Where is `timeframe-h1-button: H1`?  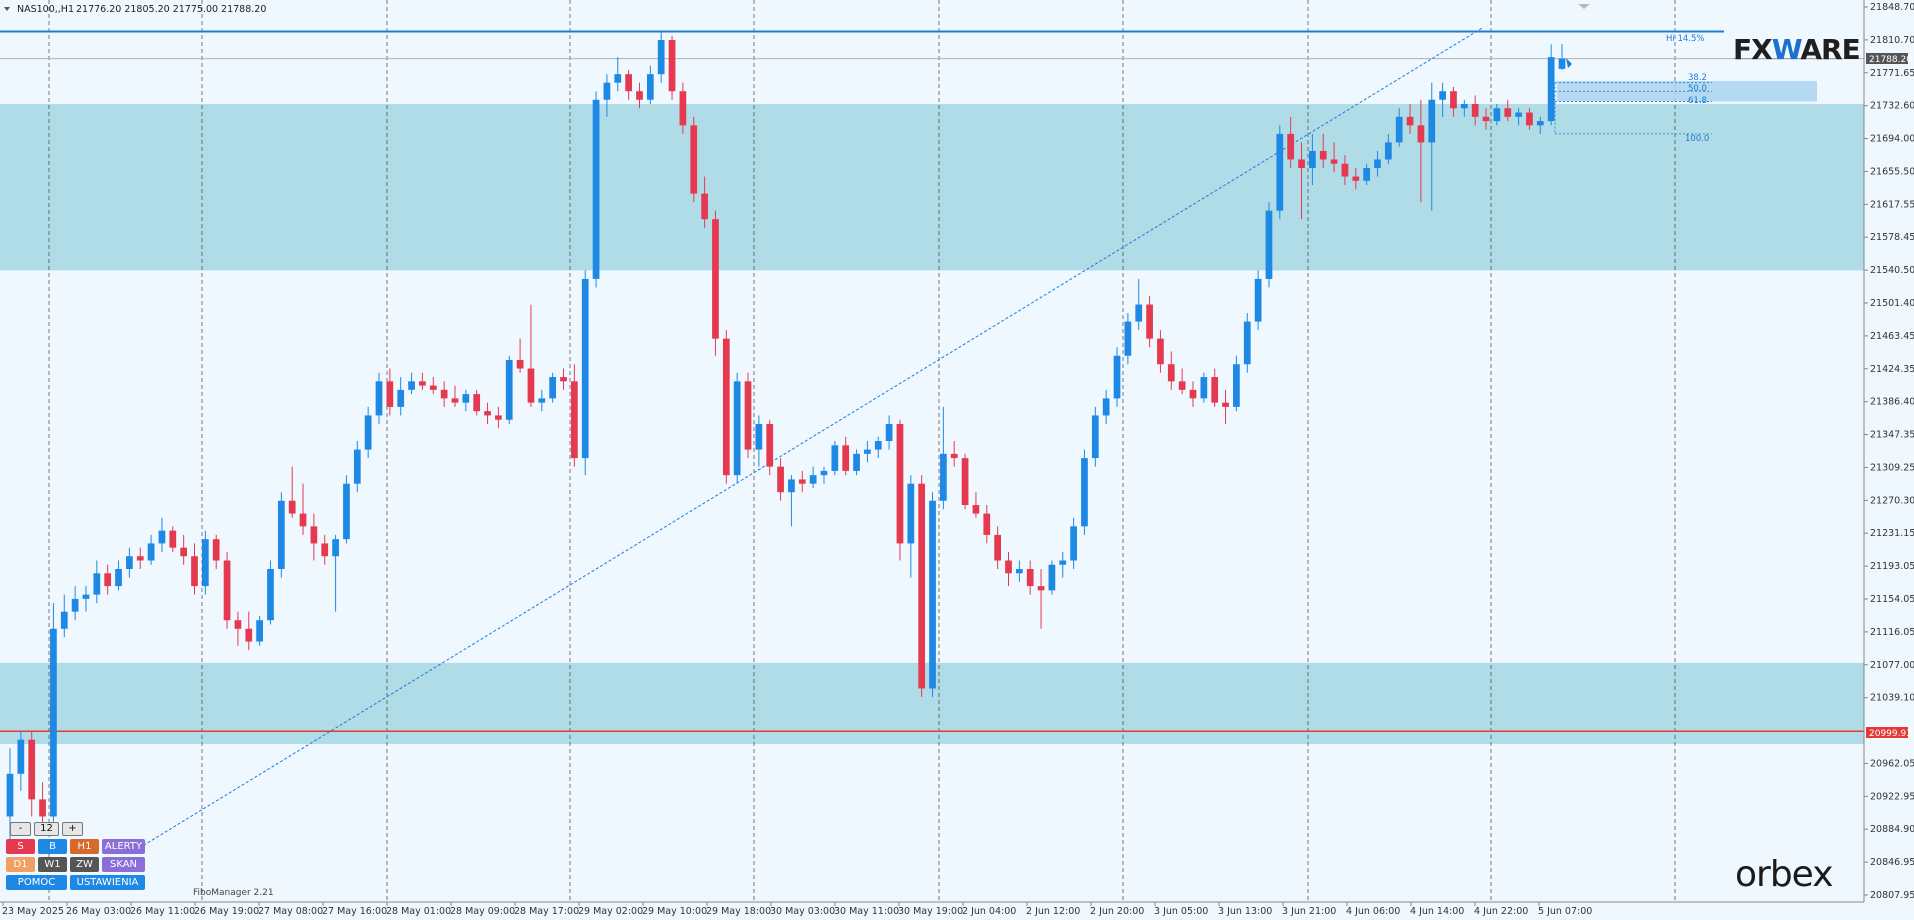
timeframe-h1-button: H1 is located at coordinates (84, 846).